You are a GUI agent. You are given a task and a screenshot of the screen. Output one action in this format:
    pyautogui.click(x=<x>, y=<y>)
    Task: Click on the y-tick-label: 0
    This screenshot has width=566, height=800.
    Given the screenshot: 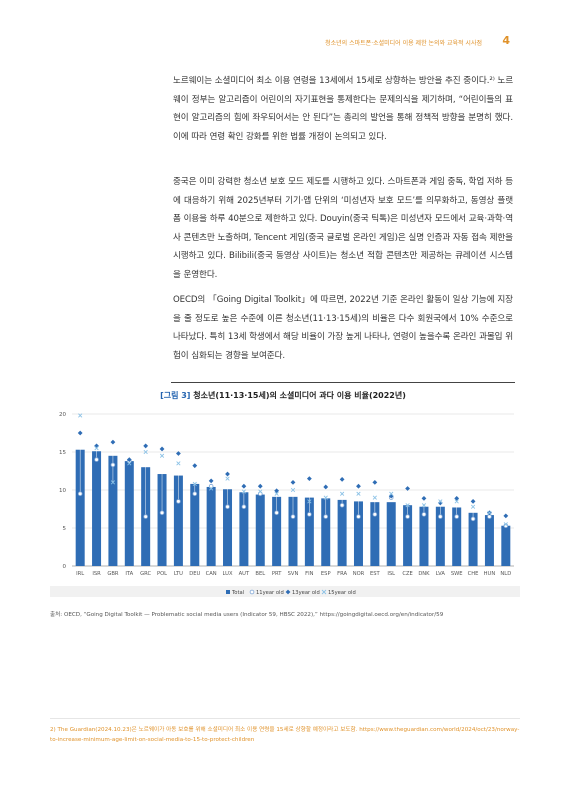 What is the action you would take?
    pyautogui.click(x=65, y=567)
    